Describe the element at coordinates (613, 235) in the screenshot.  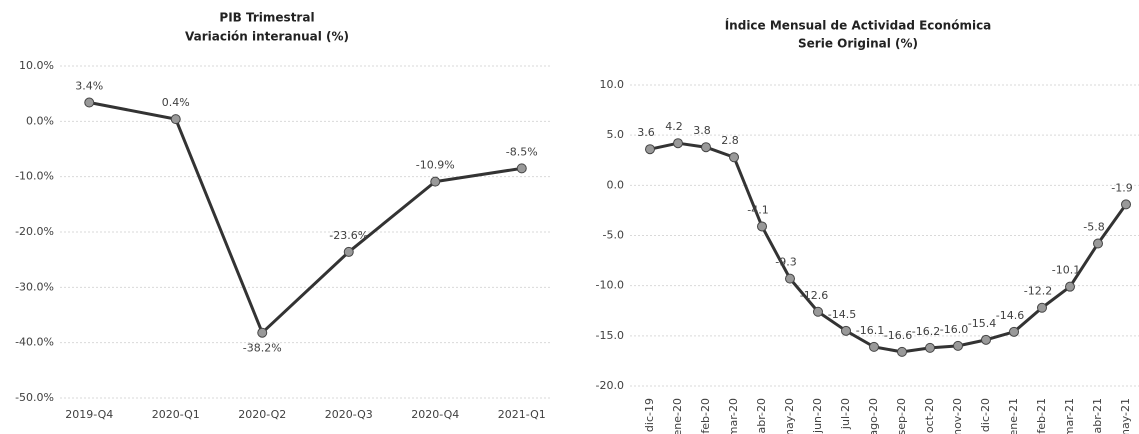
I see `y-tick-label: -5.0` at that location.